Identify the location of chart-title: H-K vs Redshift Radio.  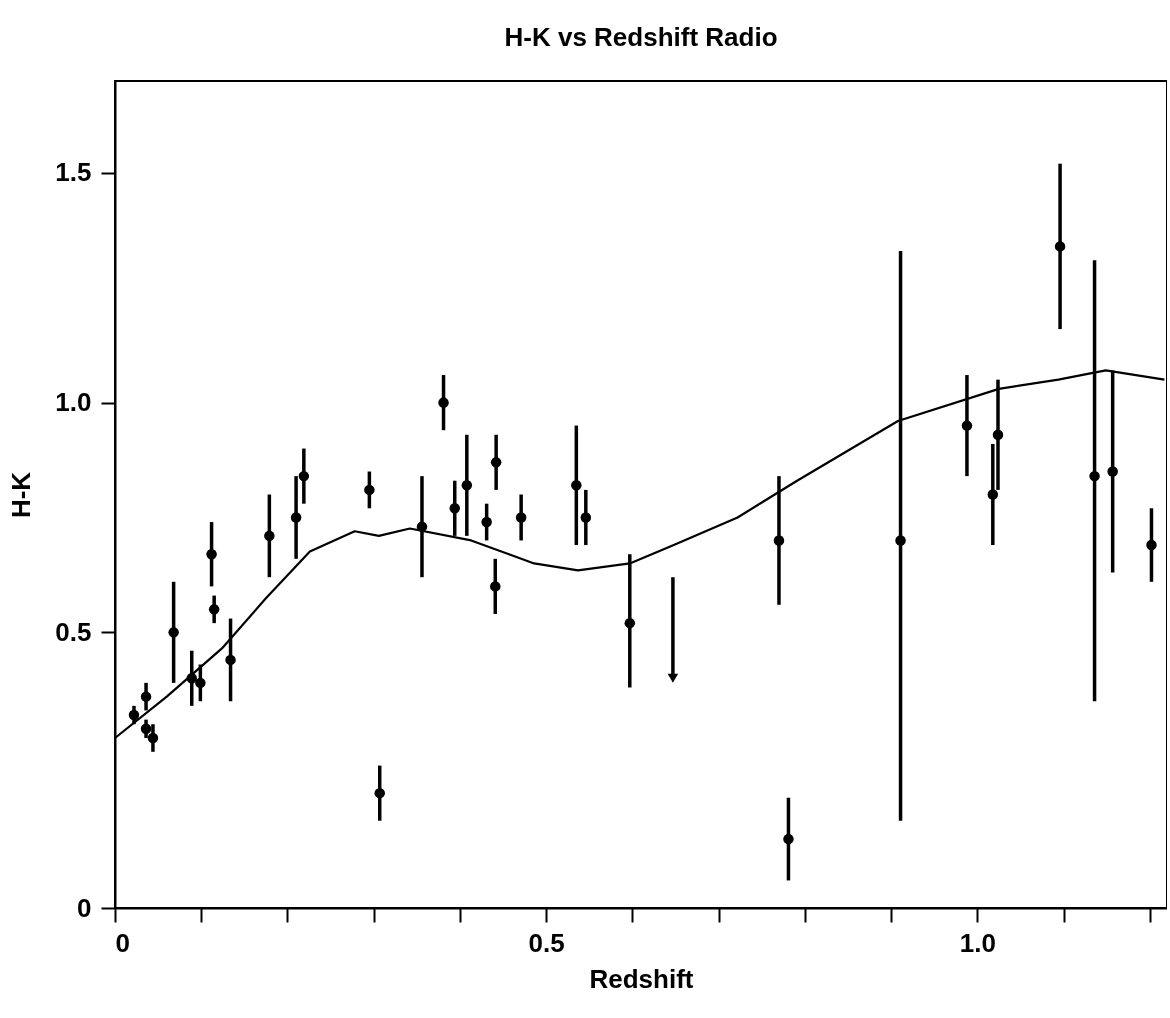
(641, 37).